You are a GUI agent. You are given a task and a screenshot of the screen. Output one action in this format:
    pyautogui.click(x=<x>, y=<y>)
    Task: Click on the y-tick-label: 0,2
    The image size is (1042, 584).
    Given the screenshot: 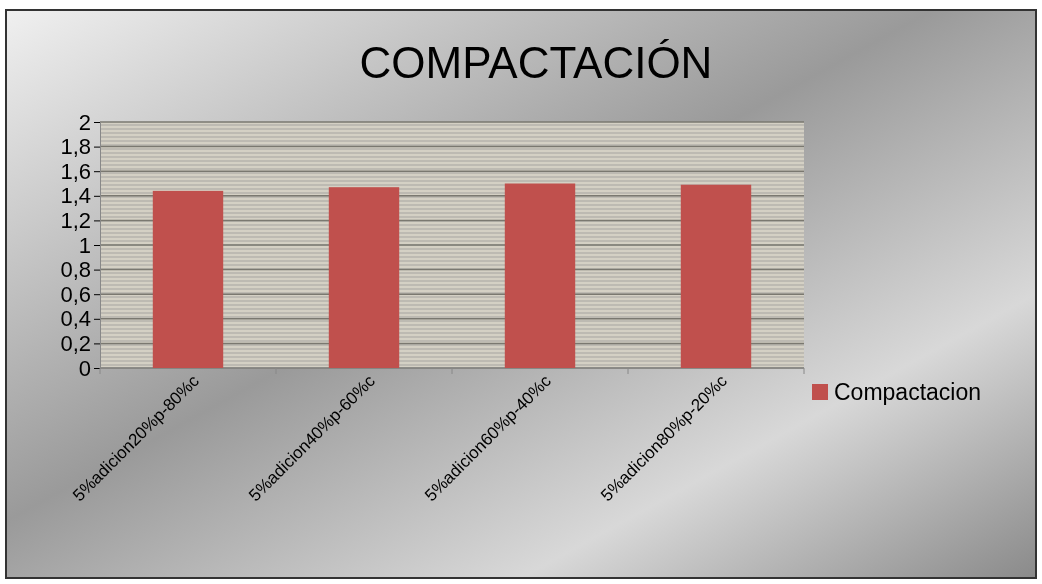 What is the action you would take?
    pyautogui.click(x=75, y=343)
    